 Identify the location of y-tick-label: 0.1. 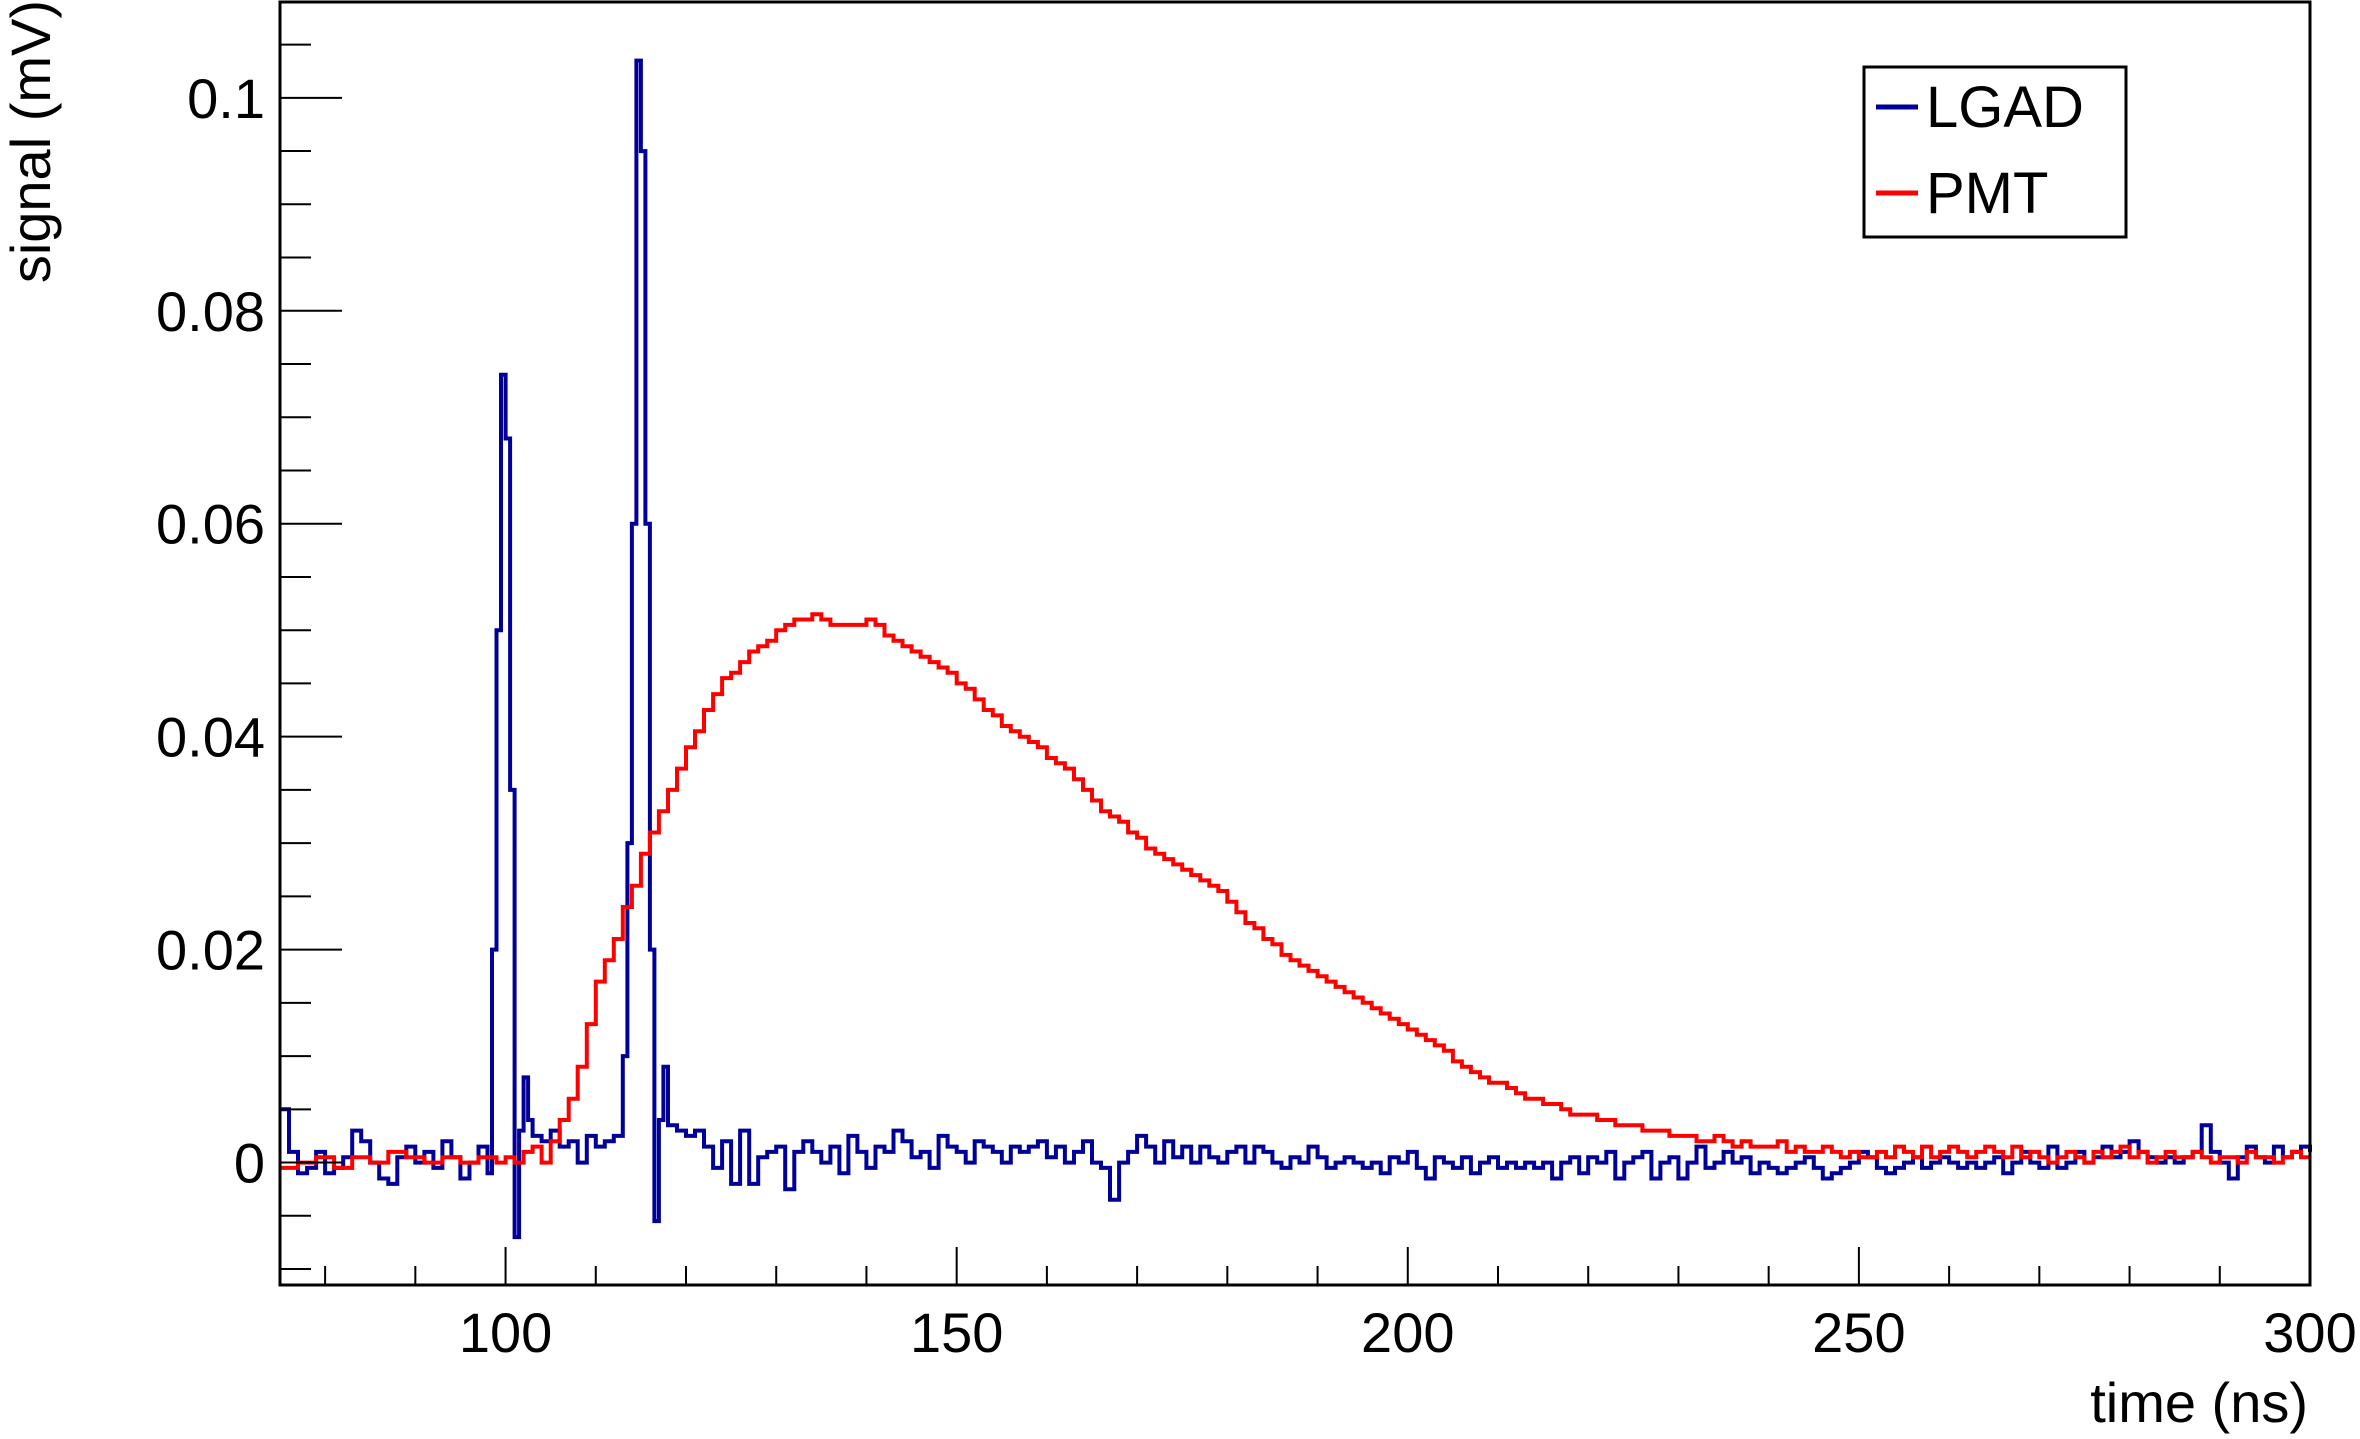
(226, 98).